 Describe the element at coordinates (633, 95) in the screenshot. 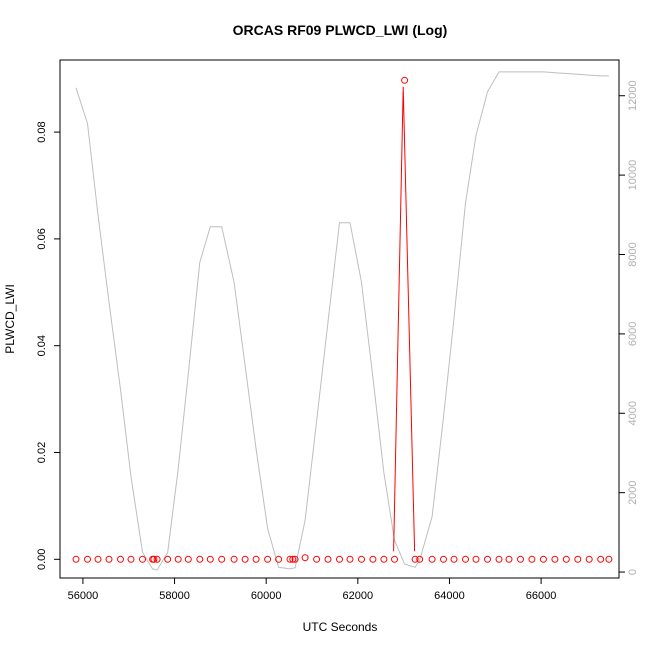

I see `y2-tick-label: 12000` at that location.